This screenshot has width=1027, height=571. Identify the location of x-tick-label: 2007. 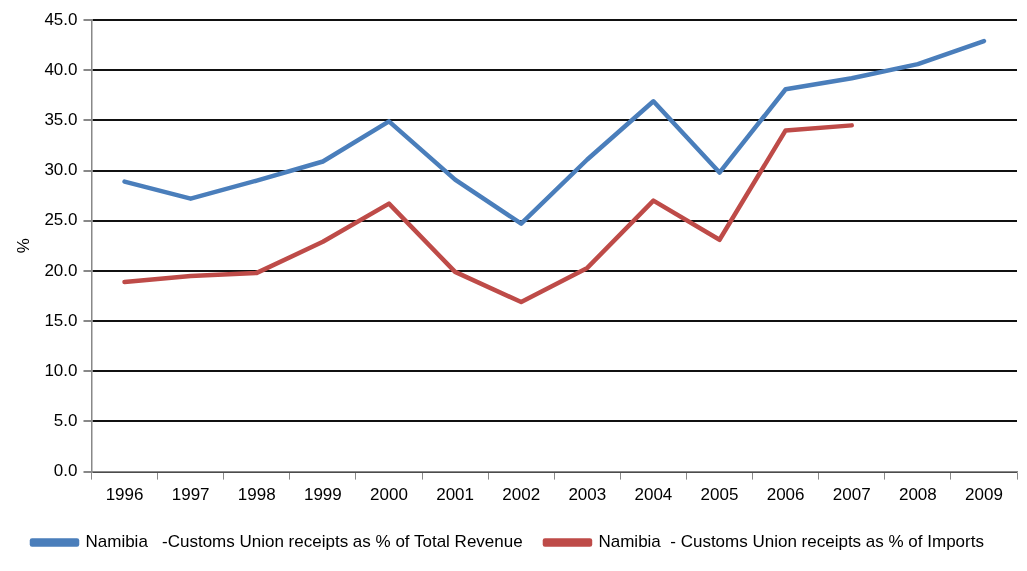
(851, 495).